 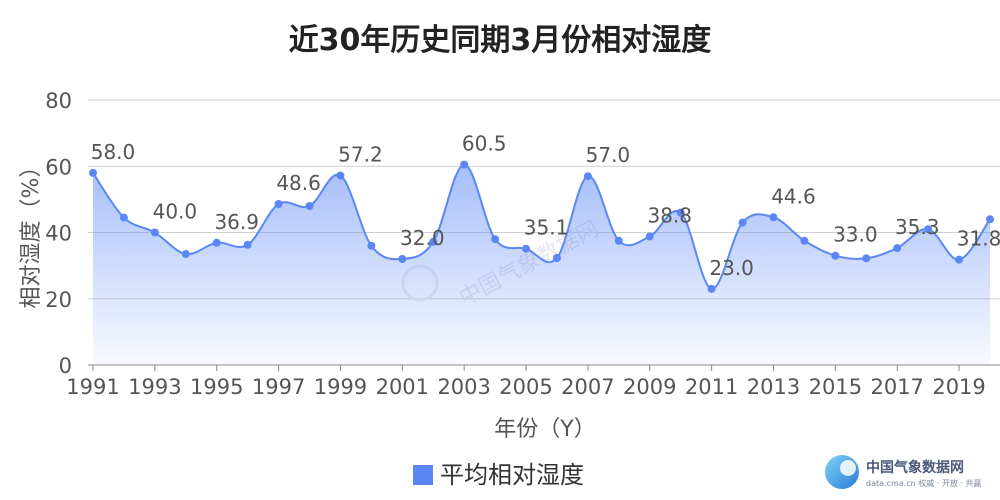 I want to click on x-axis-label: 年份（Y）, so click(x=544, y=429).